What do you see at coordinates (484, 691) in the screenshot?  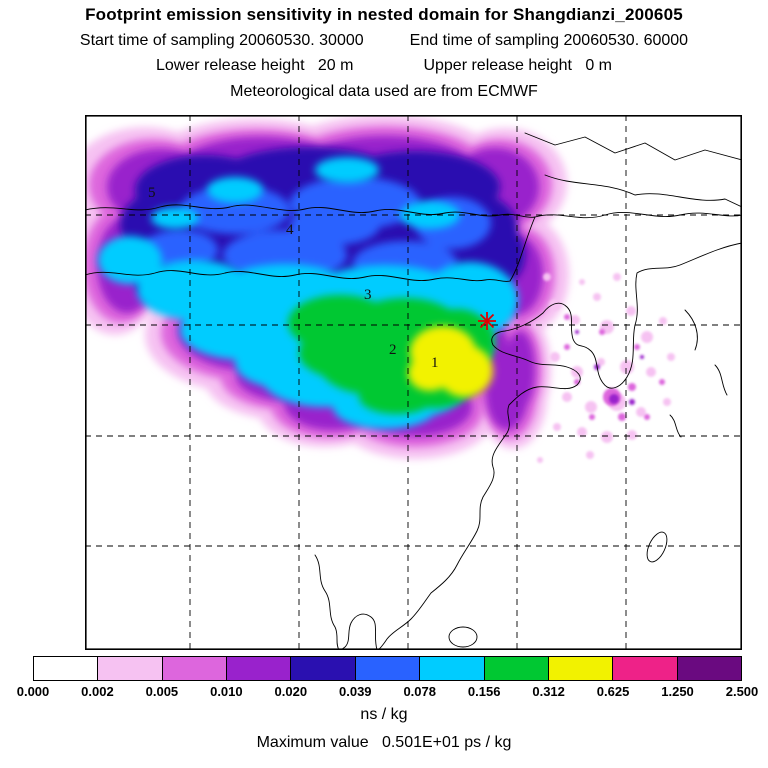 I see `colorbar-tick: 0.156` at bounding box center [484, 691].